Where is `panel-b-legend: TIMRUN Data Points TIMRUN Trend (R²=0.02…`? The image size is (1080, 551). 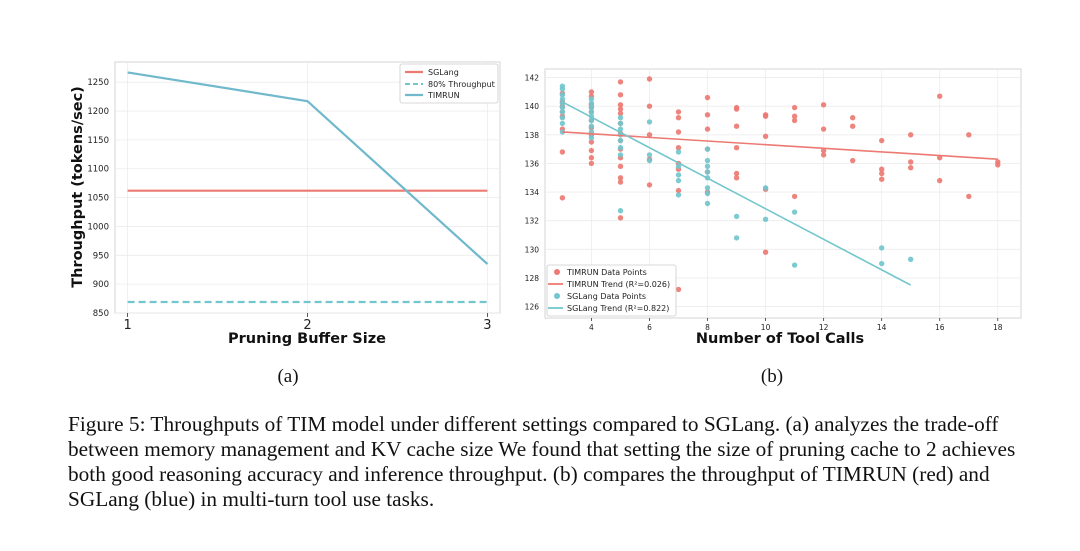
panel-b-legend: TIMRUN Data Points TIMRUN Trend (R²=0.02… is located at coordinates (611, 290).